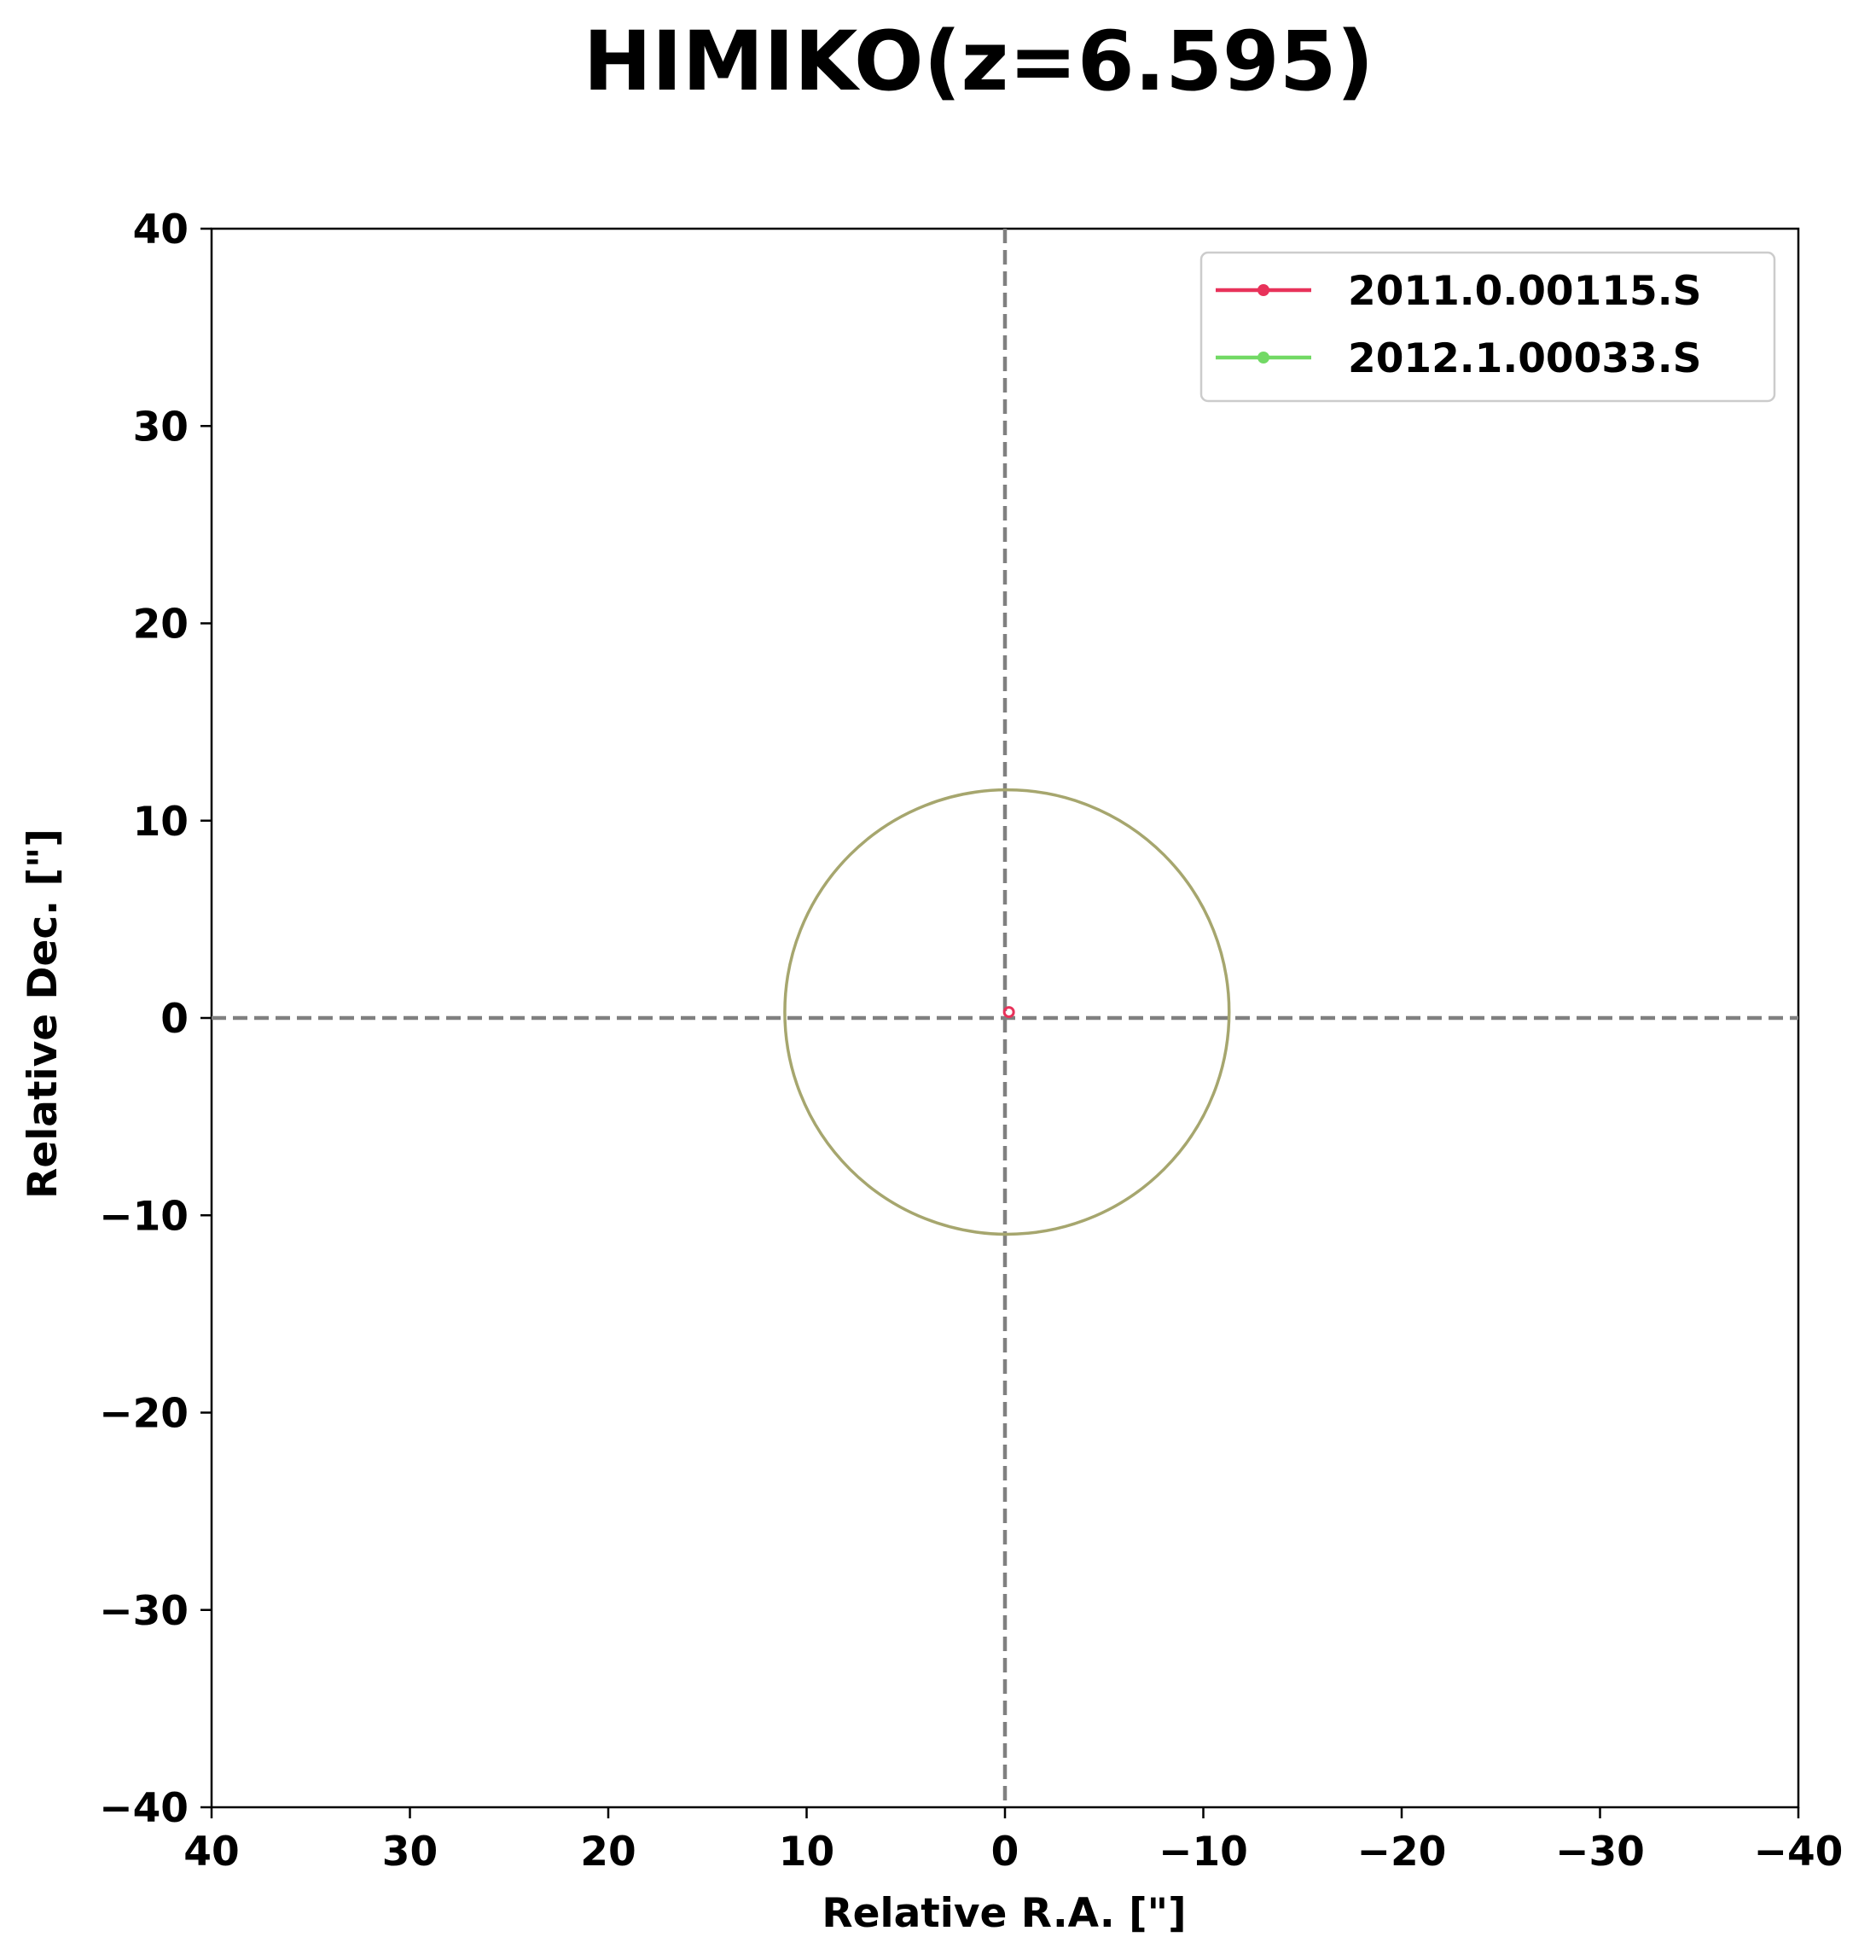 This screenshot has width=1876, height=1960. I want to click on data-points, so click(1009, 1012).